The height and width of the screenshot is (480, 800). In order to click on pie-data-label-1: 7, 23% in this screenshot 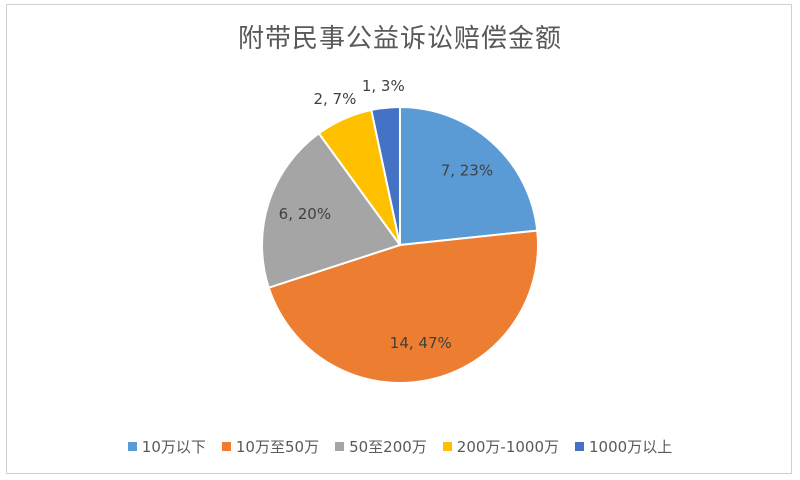, I will do `click(467, 171)`.